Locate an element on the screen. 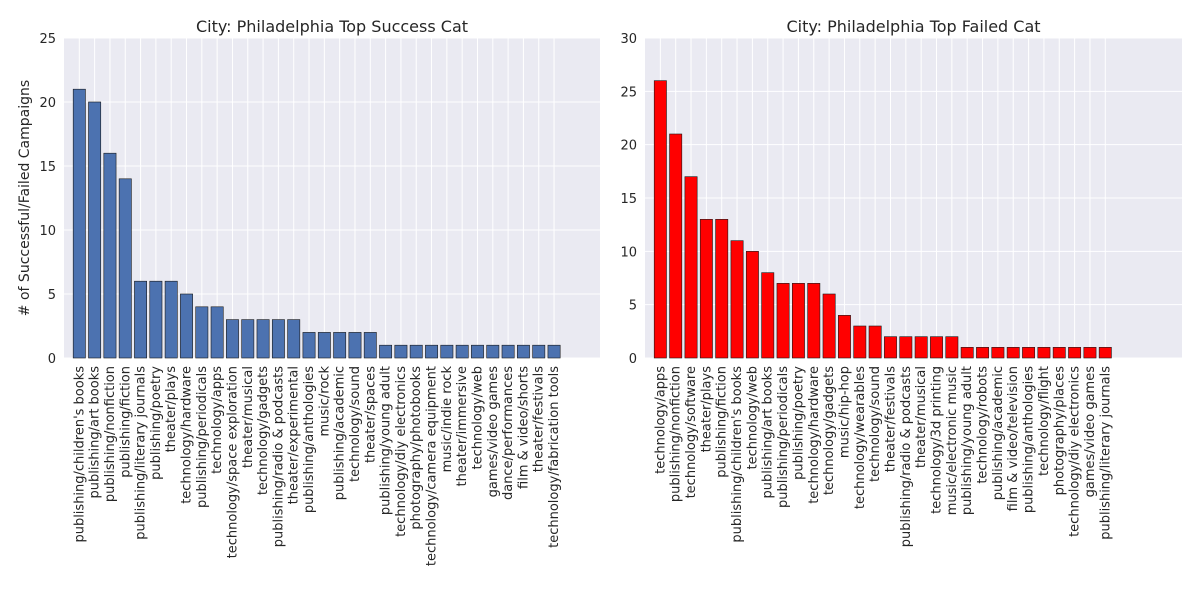 This screenshot has width=1200, height=604. y-tick-label: 15 is located at coordinates (628, 199).